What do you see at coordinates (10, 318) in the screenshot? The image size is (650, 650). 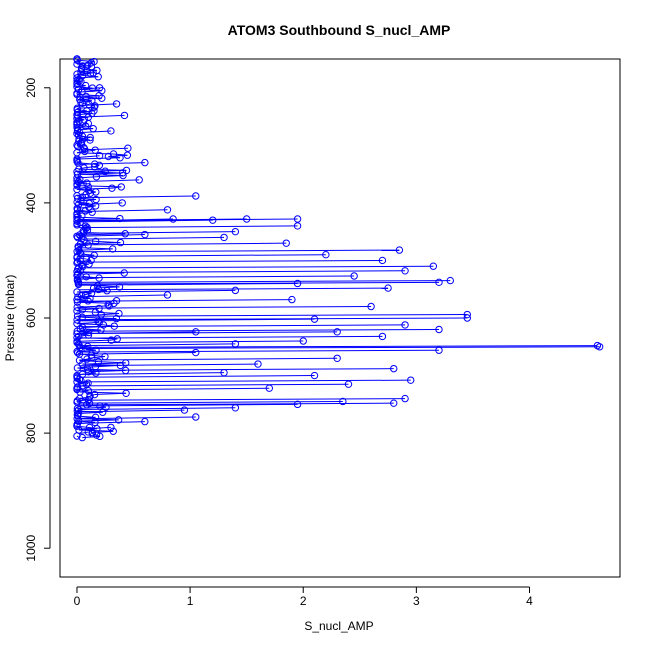 I see `y-axis-label: Pressure (mbar)` at bounding box center [10, 318].